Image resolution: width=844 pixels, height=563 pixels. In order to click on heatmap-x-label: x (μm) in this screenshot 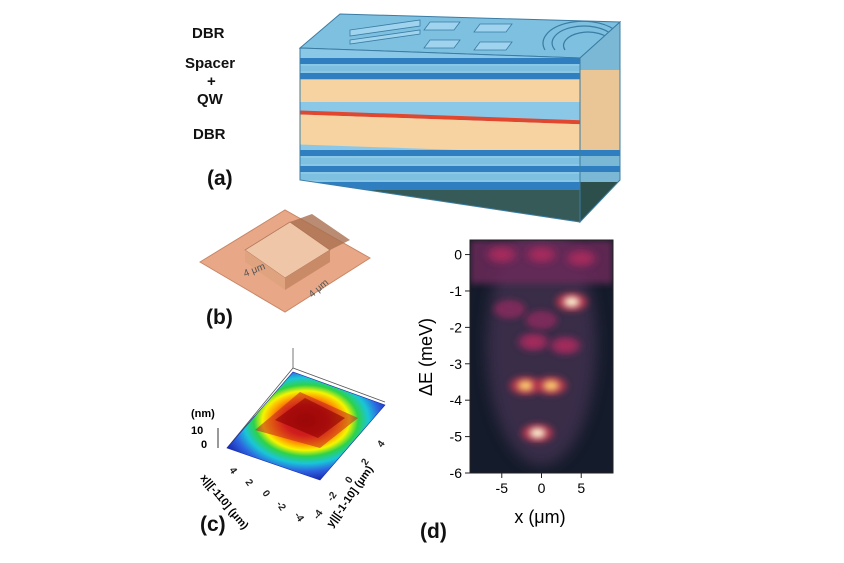, I will do `click(539, 517)`.